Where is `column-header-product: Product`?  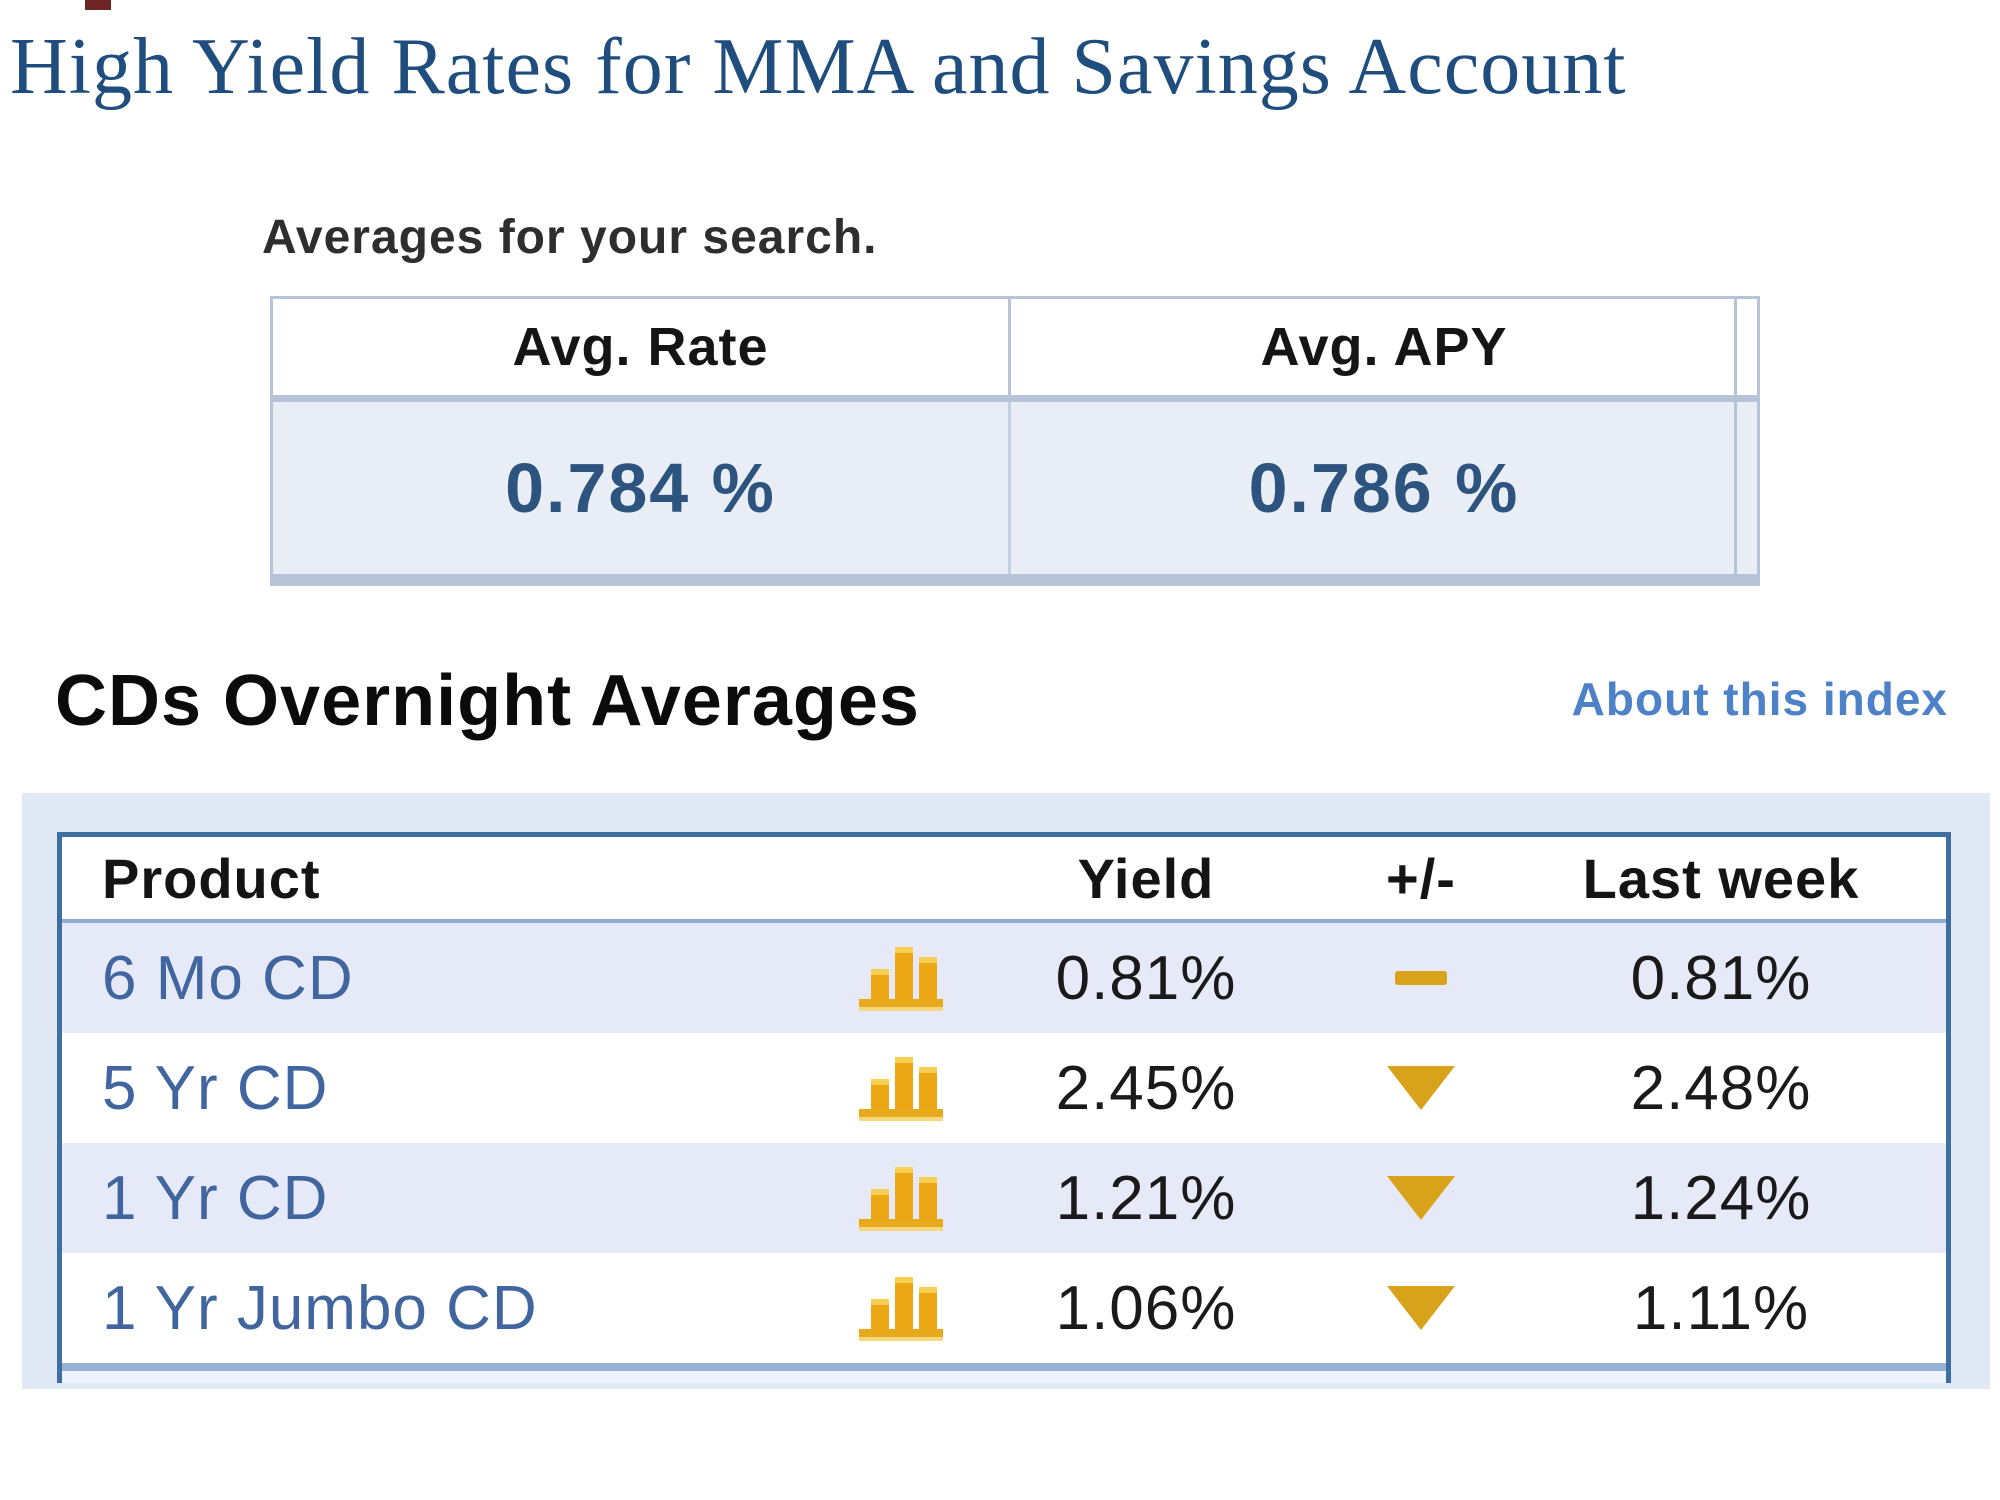 column-header-product: Product is located at coordinates (211, 878).